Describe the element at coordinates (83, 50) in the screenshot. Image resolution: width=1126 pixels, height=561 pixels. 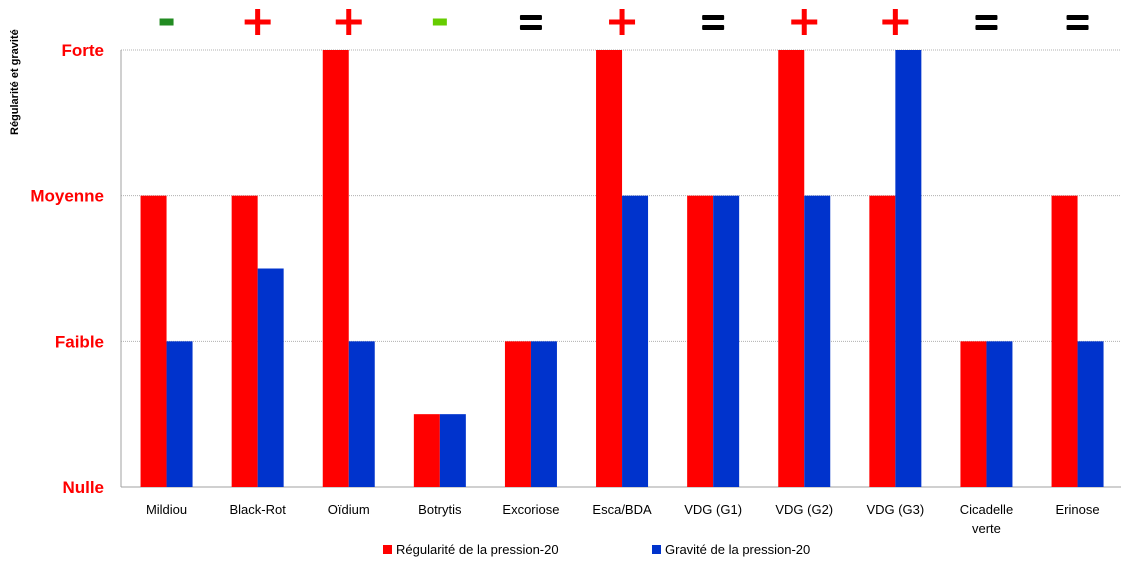
I see `y-tick-label: Forte` at that location.